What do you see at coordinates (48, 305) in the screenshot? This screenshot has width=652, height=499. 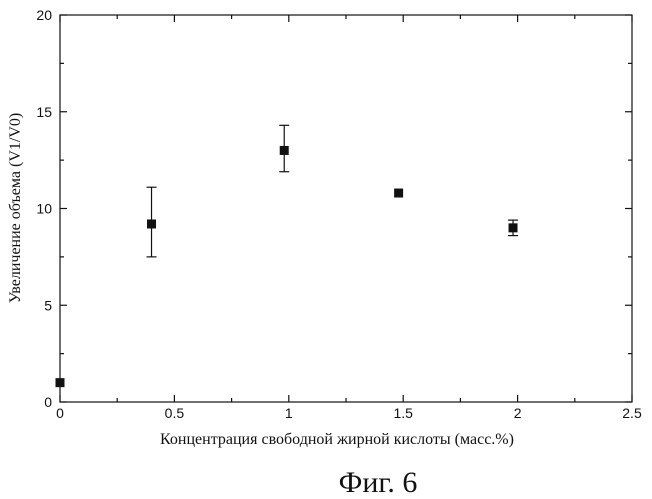 I see `y-tick-label: 5` at bounding box center [48, 305].